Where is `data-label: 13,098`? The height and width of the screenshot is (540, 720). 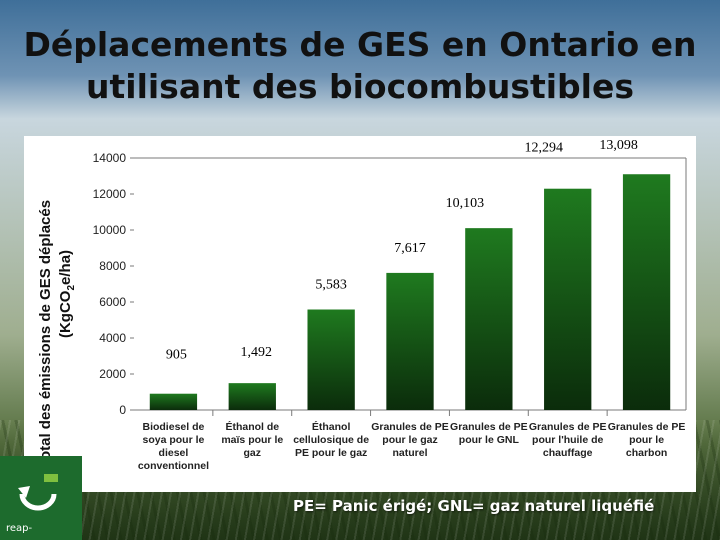
data-label: 13,098 is located at coordinates (618, 145).